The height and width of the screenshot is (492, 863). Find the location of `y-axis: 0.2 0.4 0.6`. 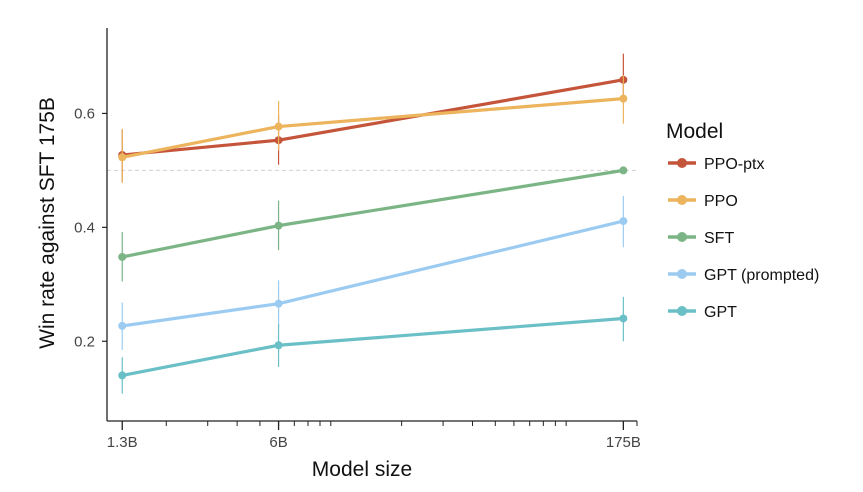

y-axis: 0.2 0.4 0.6 is located at coordinates (91, 224).